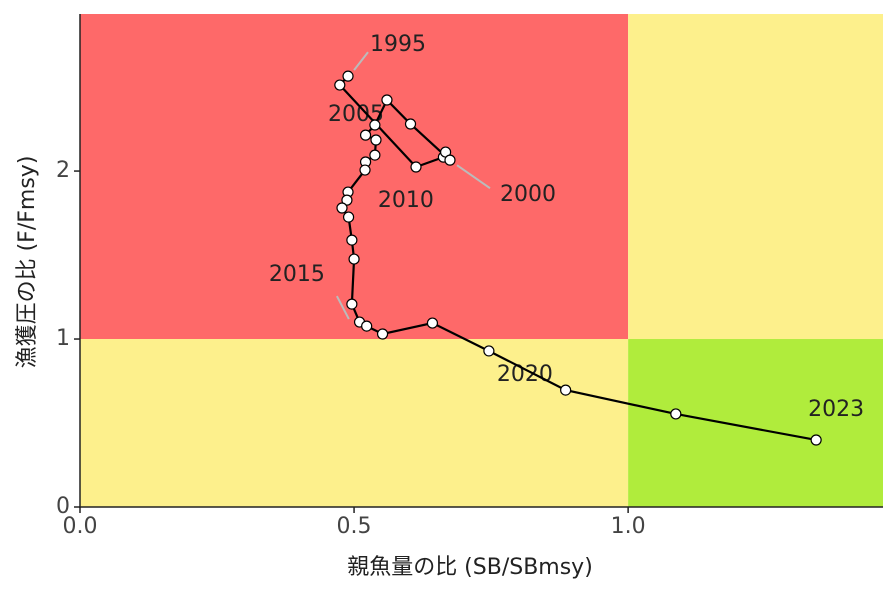 This screenshot has width=883, height=589. I want to click on point-label: 2010, so click(406, 200).